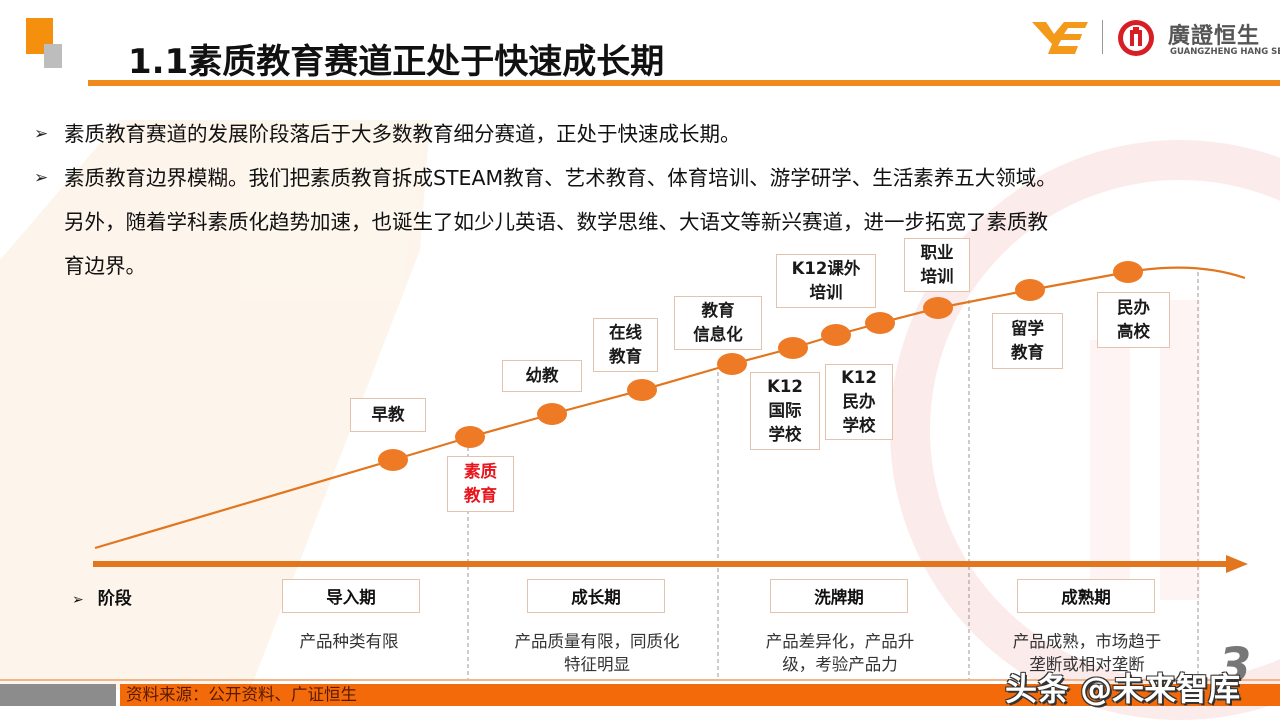 The image size is (1280, 720). Describe the element at coordinates (1214, 36) in the screenshot. I see `logo-brand-cn: 廣證恒生` at that location.